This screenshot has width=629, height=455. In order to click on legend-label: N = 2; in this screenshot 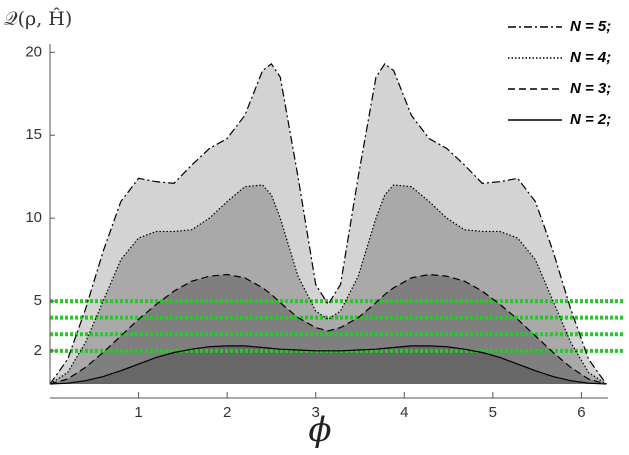, I will do `click(590, 119)`.